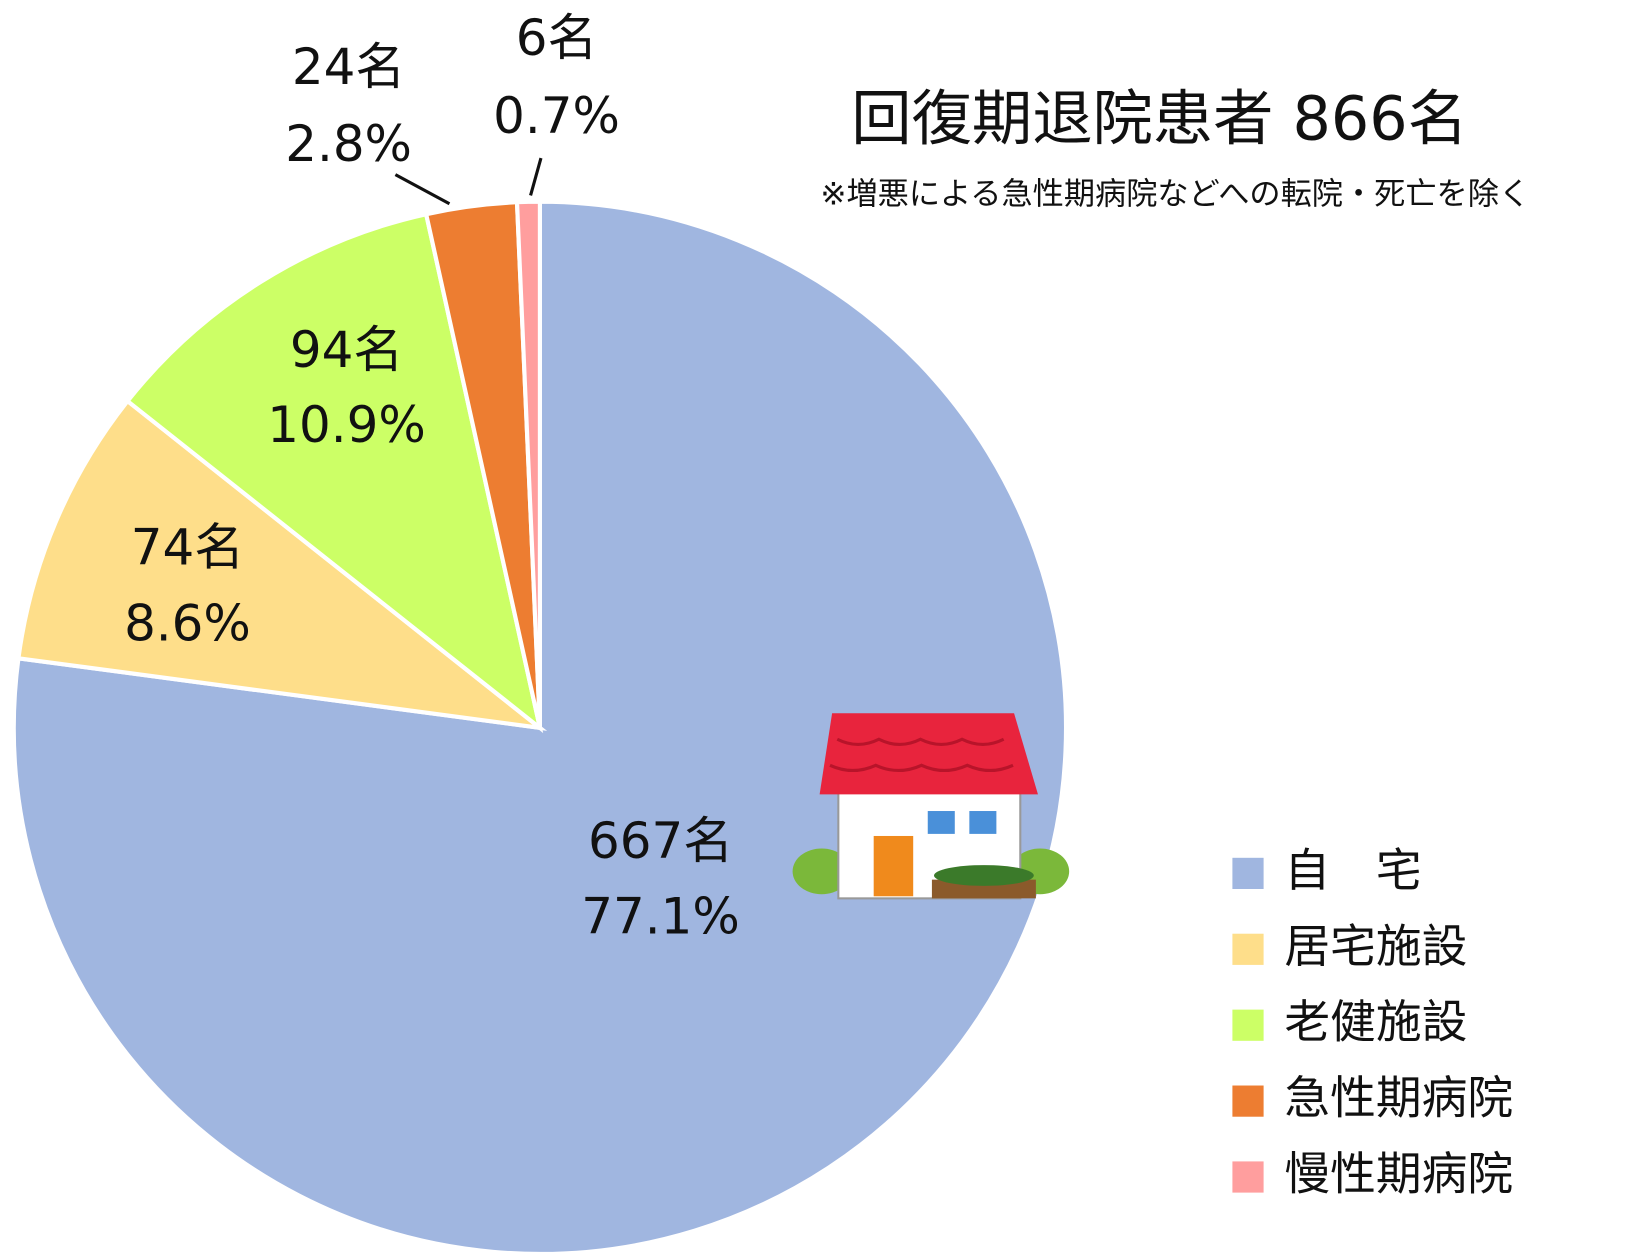 The height and width of the screenshot is (1255, 1633). What do you see at coordinates (1375, 1022) in the screenshot?
I see `legend-label: 老健施設` at bounding box center [1375, 1022].